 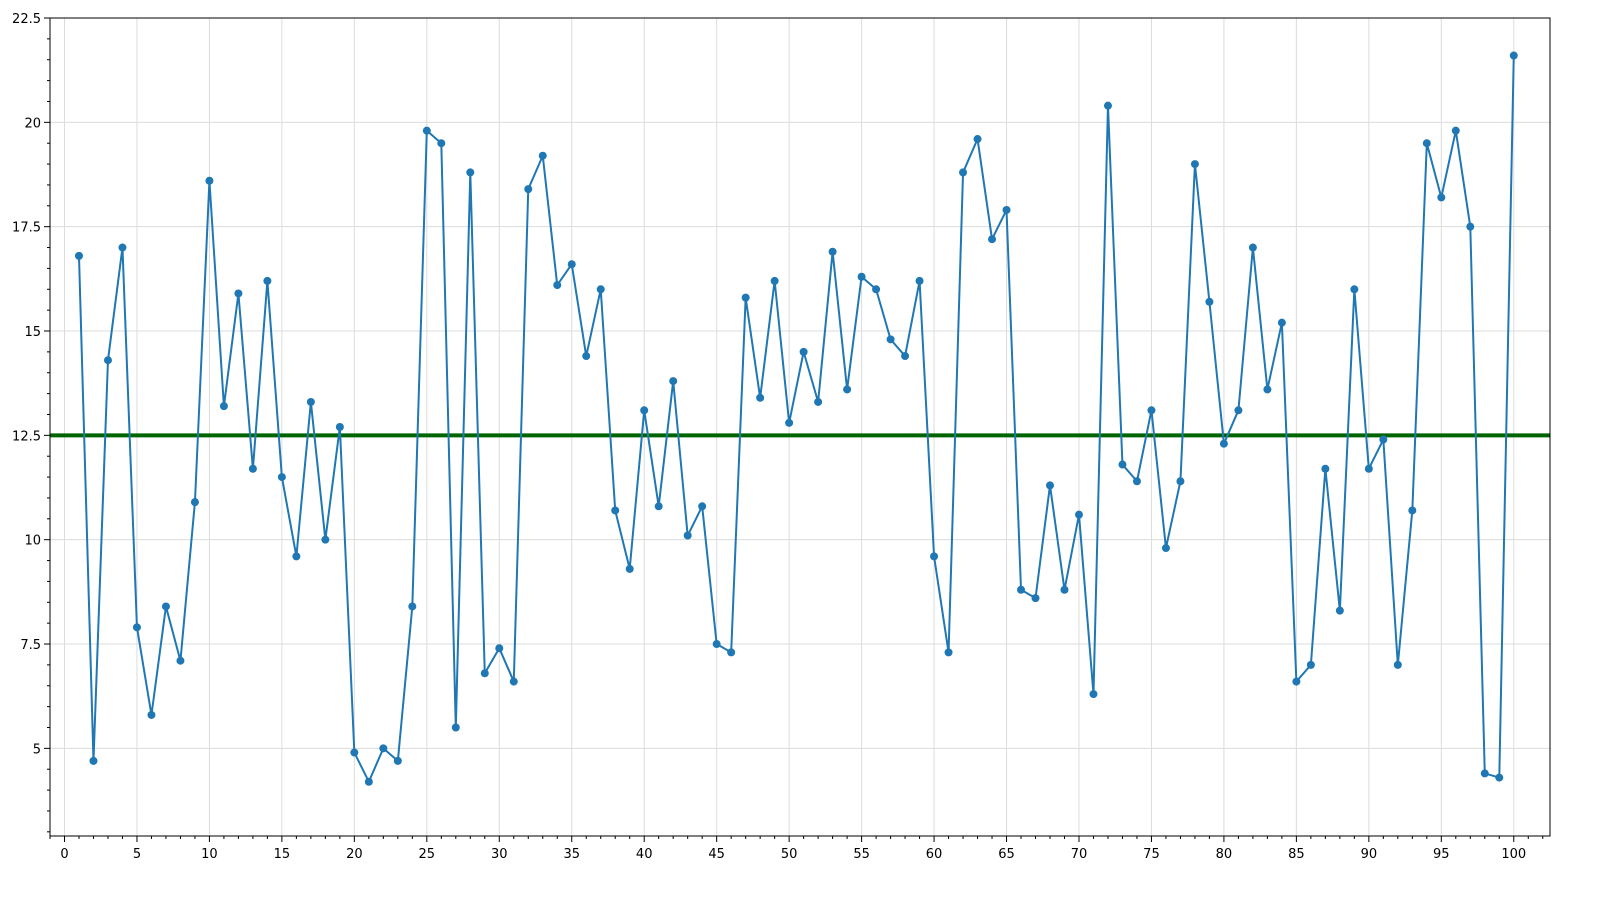 What do you see at coordinates (427, 854) in the screenshot?
I see `x-tick-label: 25` at bounding box center [427, 854].